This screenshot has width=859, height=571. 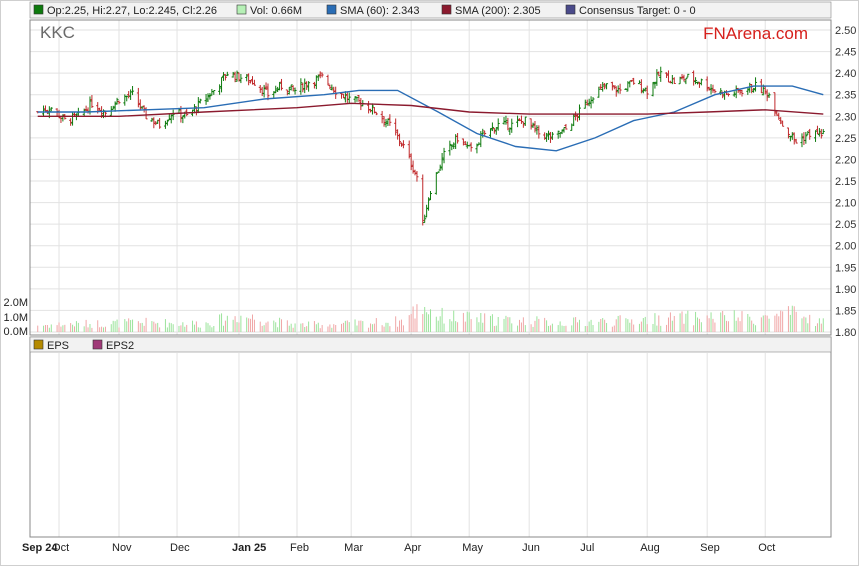 I want to click on y-tick-label: 1.80, so click(x=845, y=333).